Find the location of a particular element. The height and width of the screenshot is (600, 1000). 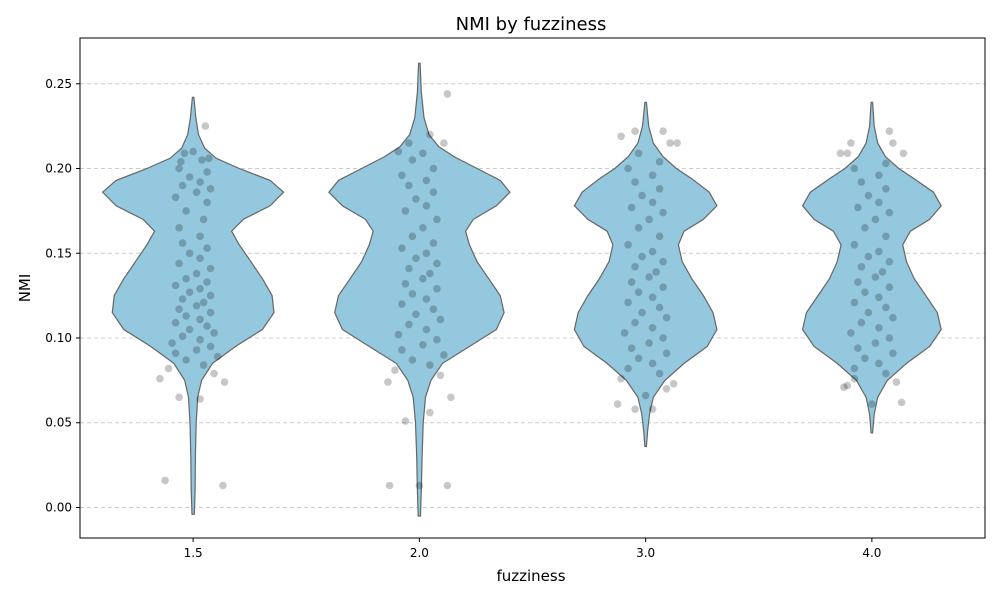

violin-1.5 is located at coordinates (193, 305).